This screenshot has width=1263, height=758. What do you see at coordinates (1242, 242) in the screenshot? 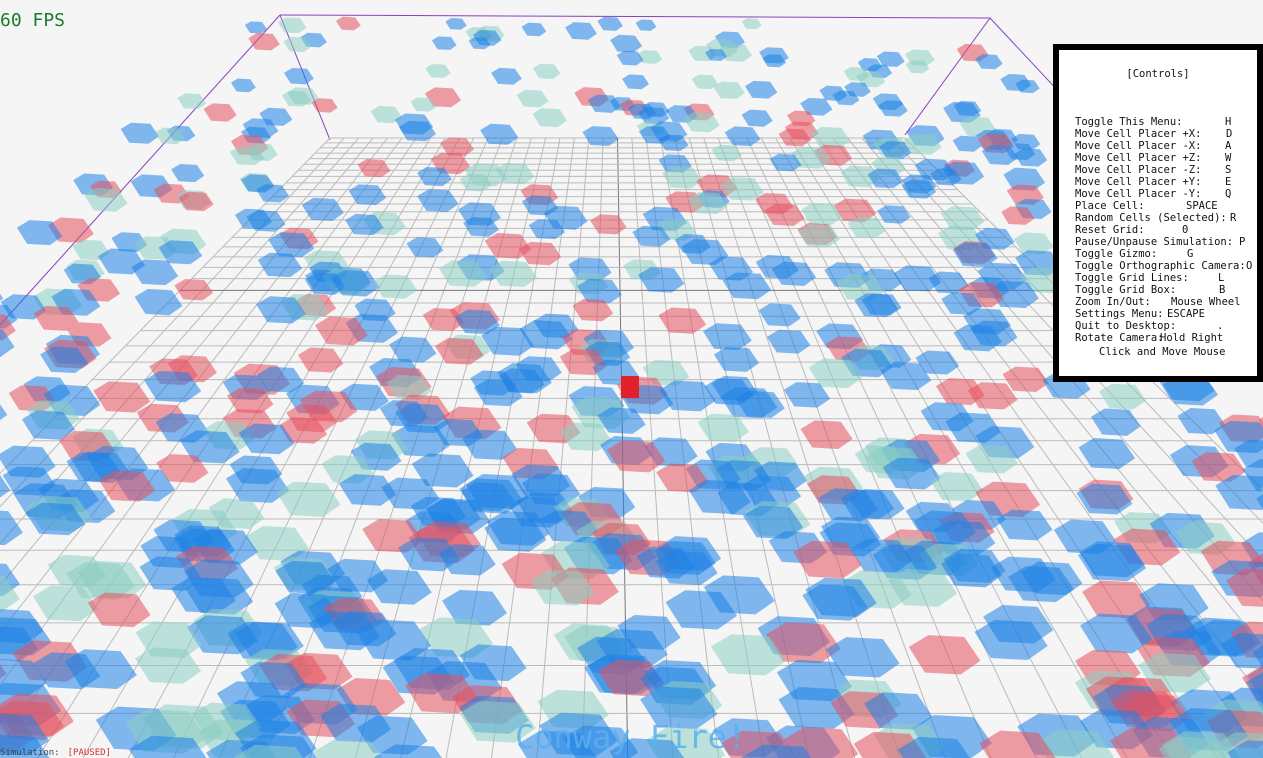
I see `control-key: P` at bounding box center [1242, 242].